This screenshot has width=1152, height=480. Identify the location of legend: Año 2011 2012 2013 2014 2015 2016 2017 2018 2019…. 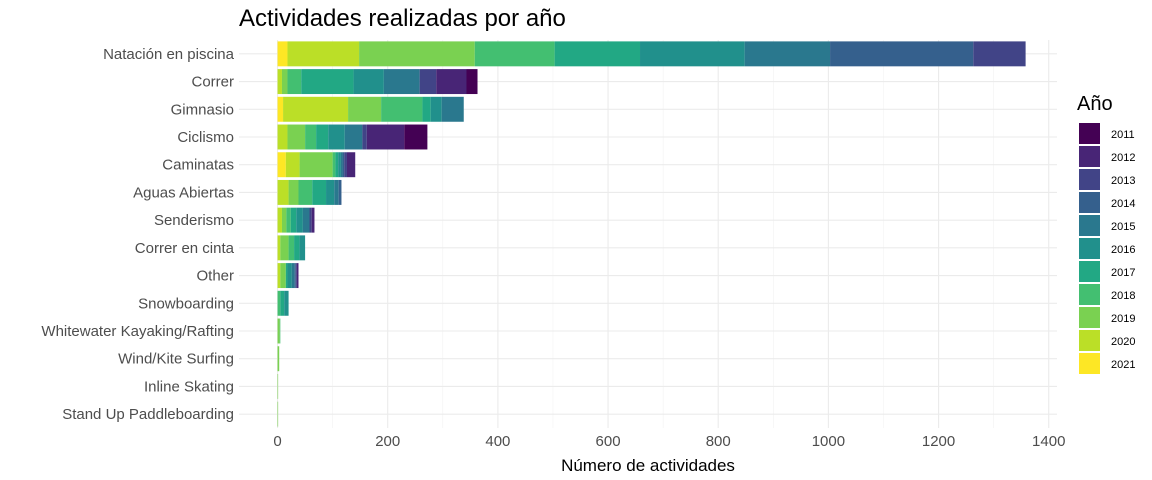
(1106, 233).